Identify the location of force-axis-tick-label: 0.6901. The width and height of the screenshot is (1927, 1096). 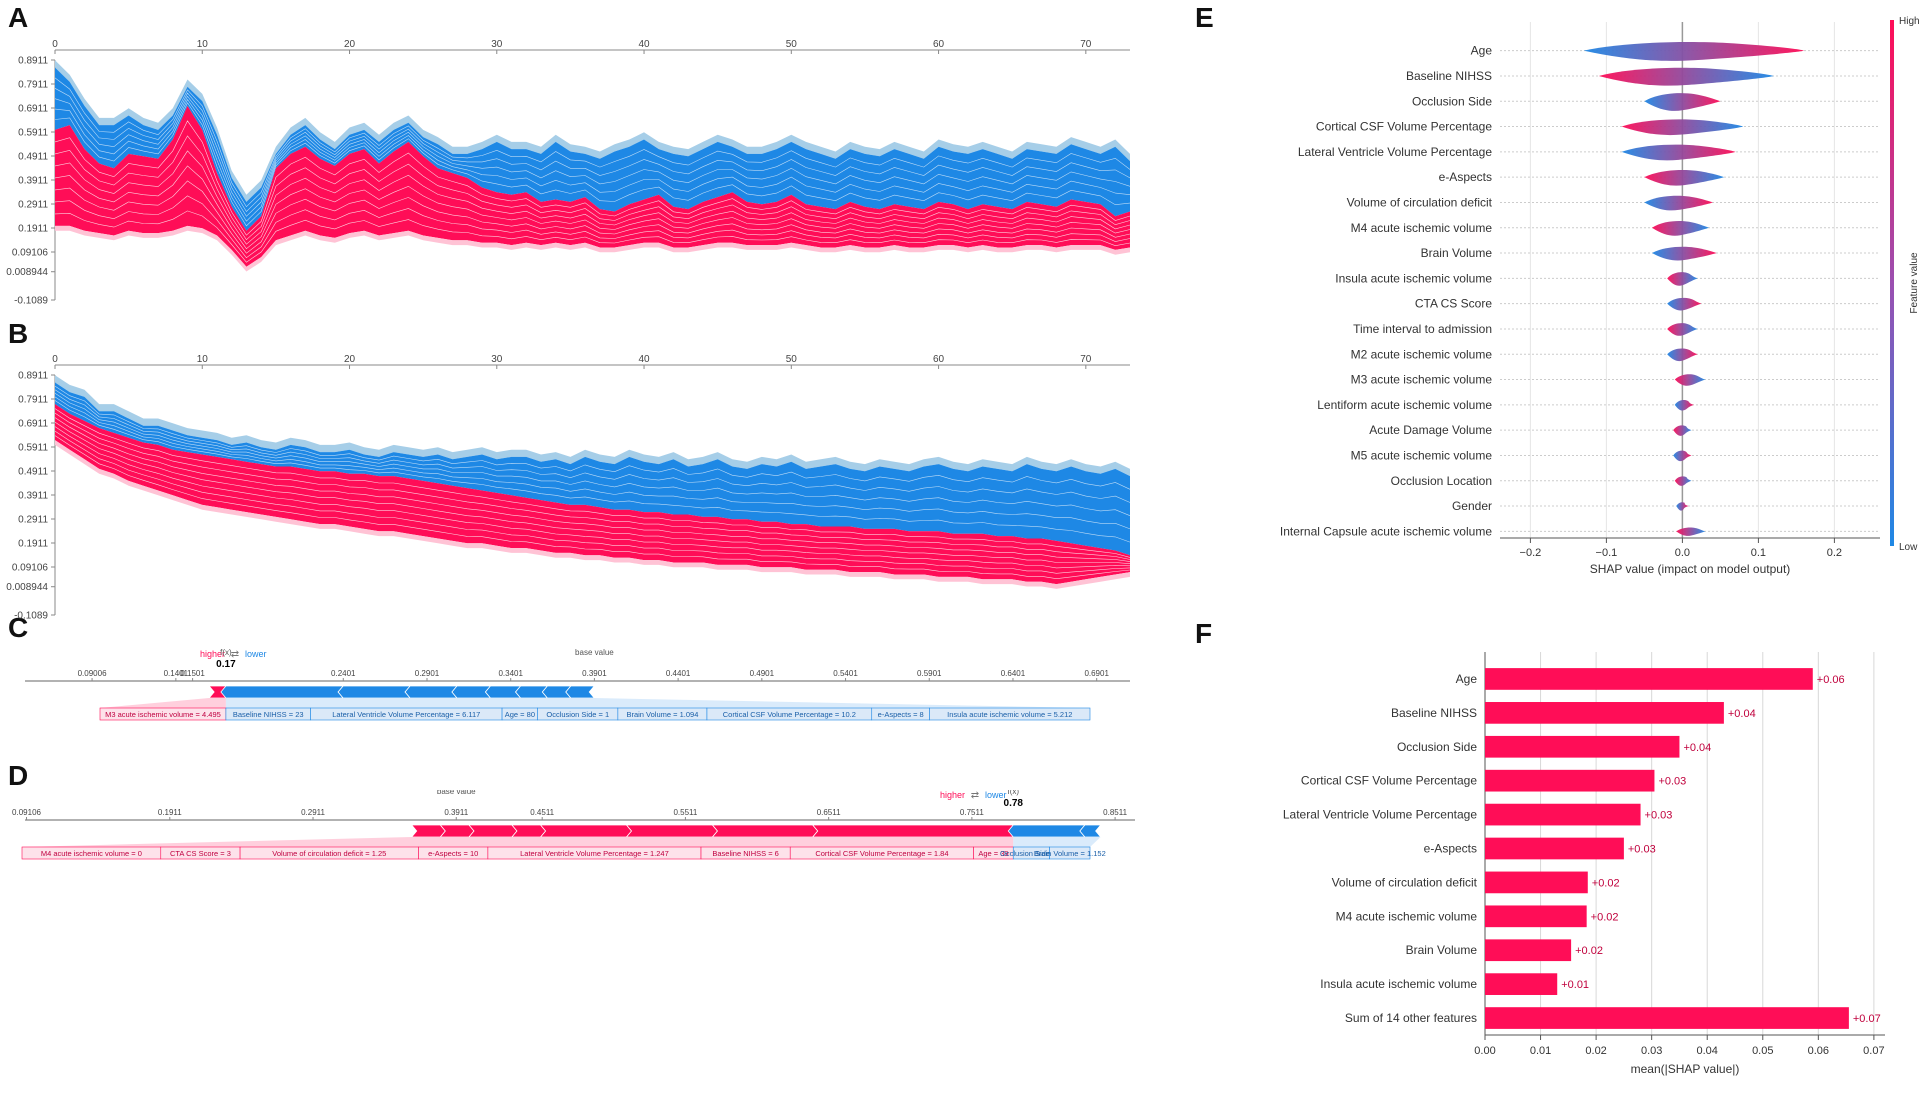
(1096, 673).